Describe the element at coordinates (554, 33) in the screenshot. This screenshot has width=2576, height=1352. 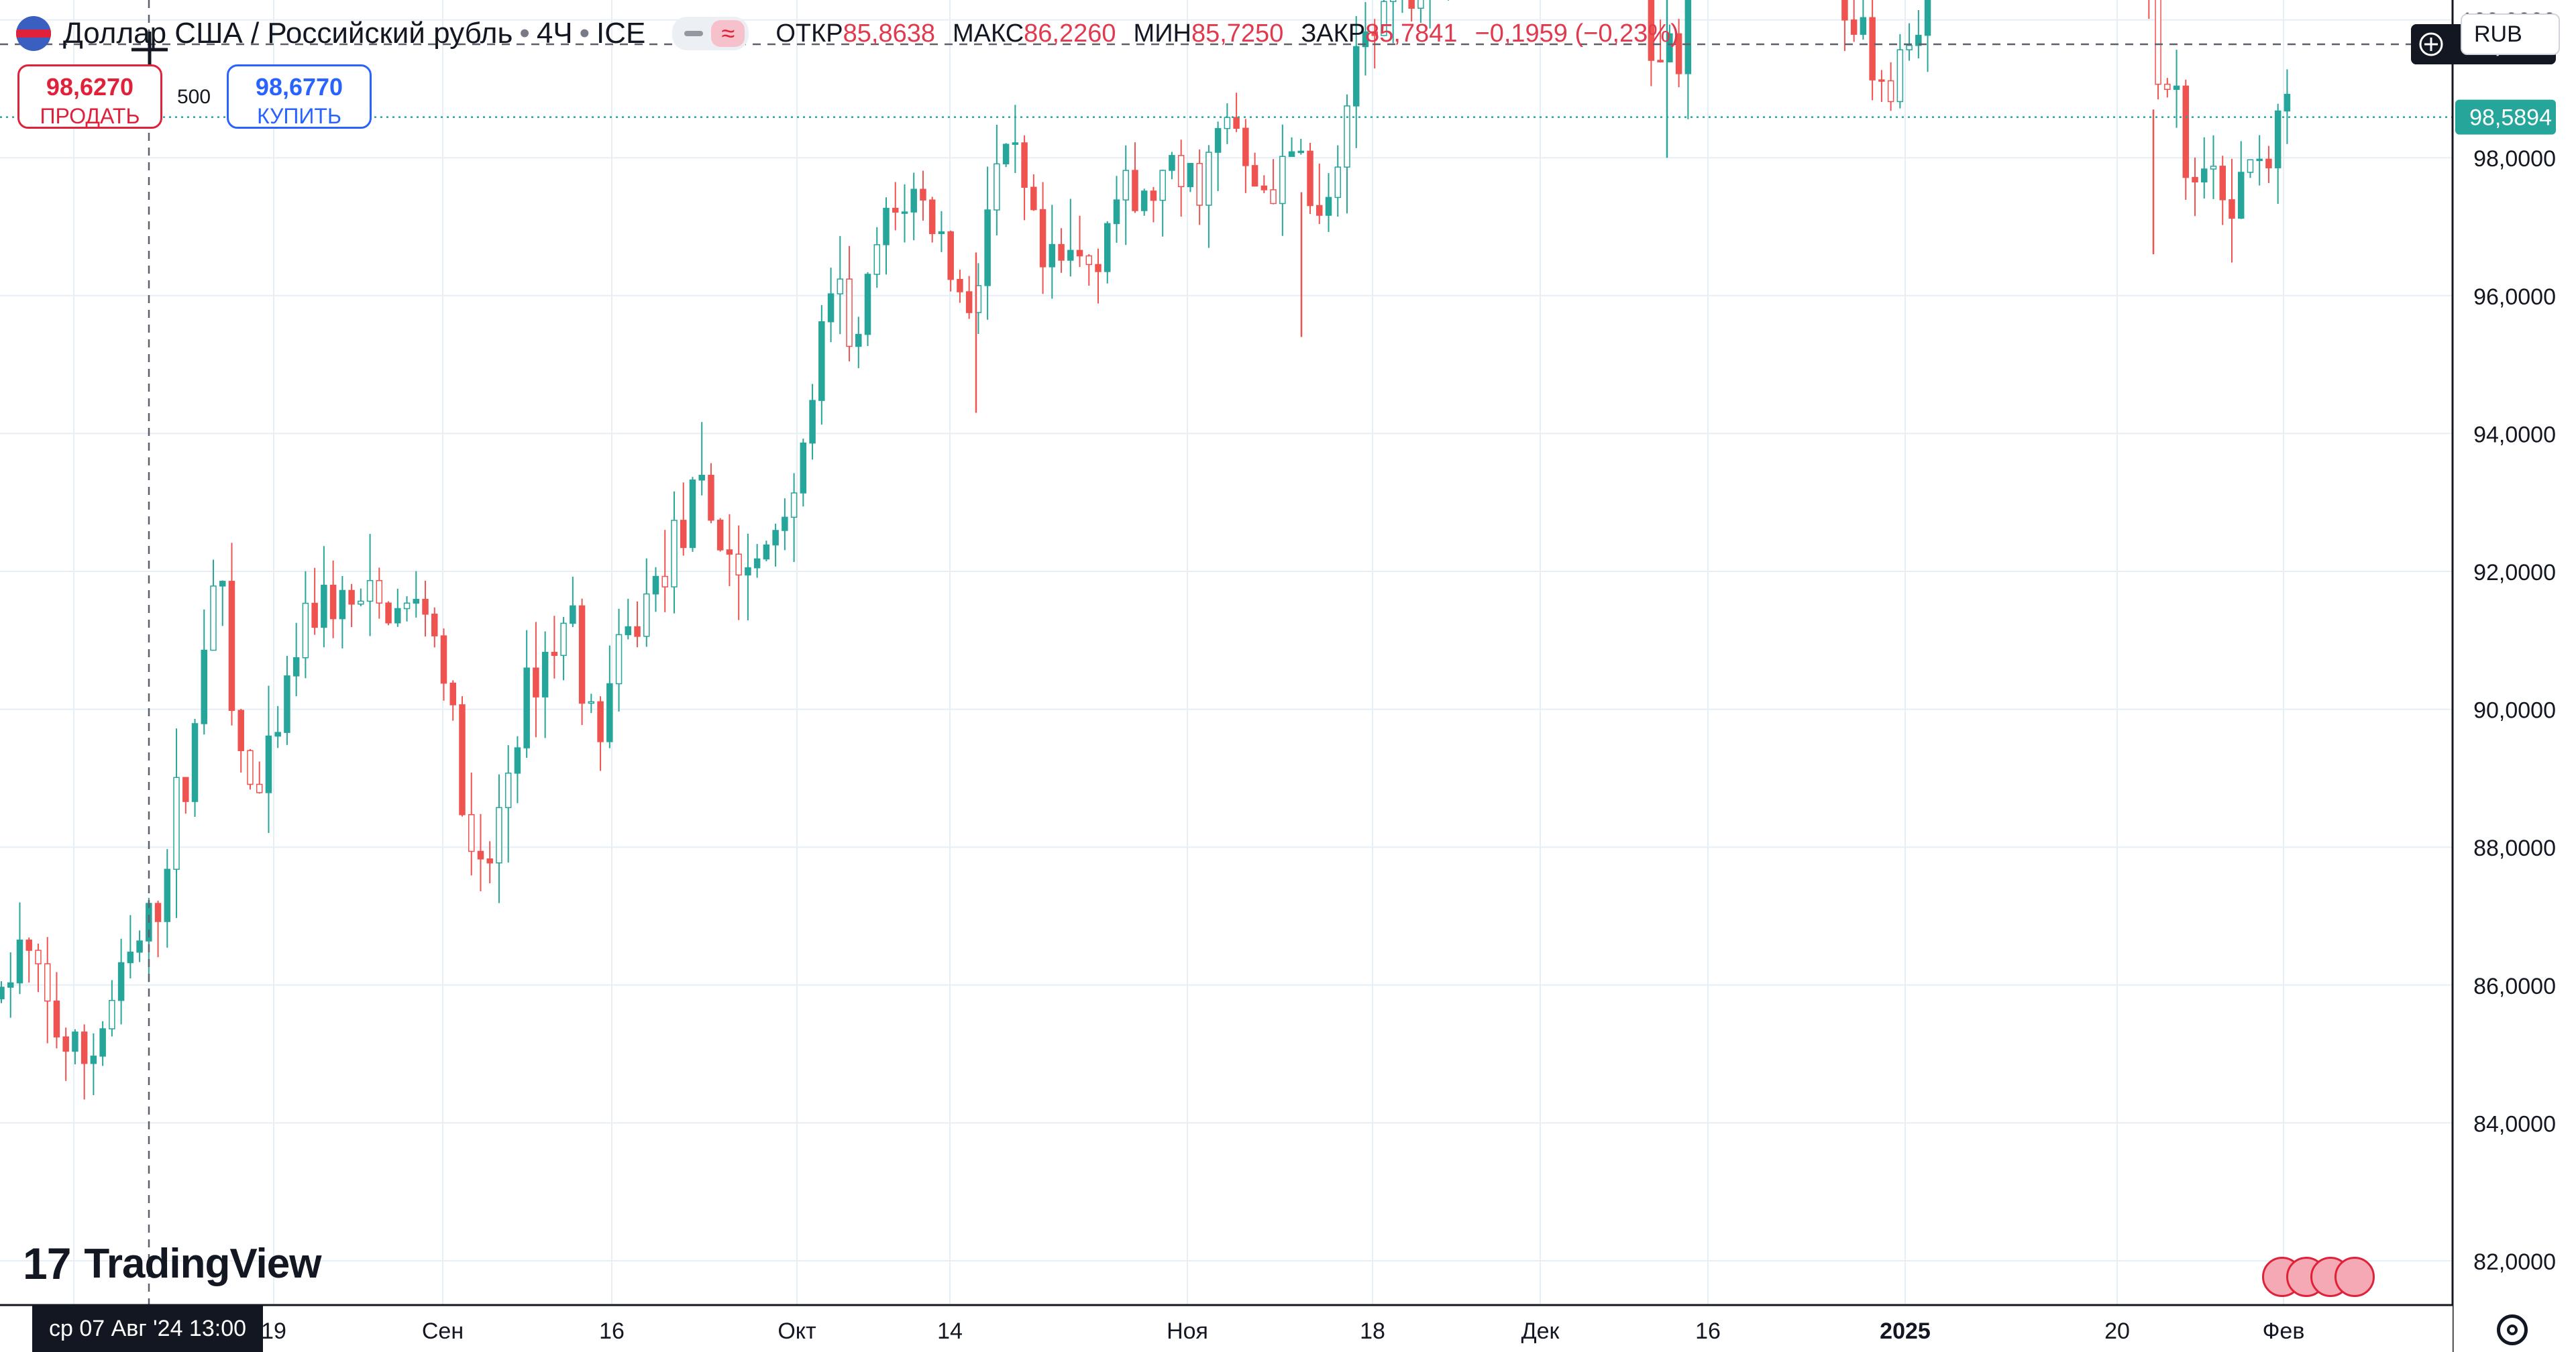
I see `interval-label: 4Ч` at that location.